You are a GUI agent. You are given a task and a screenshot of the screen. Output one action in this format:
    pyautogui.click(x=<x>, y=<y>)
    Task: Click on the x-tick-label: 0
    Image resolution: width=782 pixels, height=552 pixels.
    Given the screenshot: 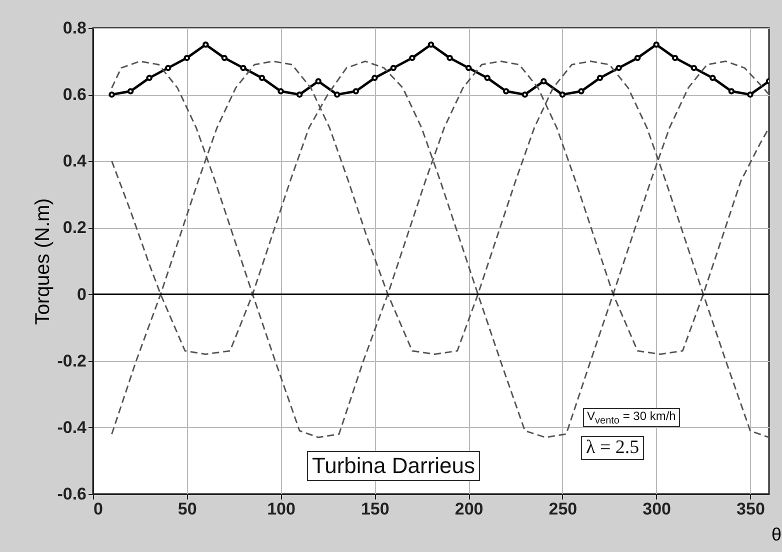 What is the action you would take?
    pyautogui.click(x=98, y=509)
    